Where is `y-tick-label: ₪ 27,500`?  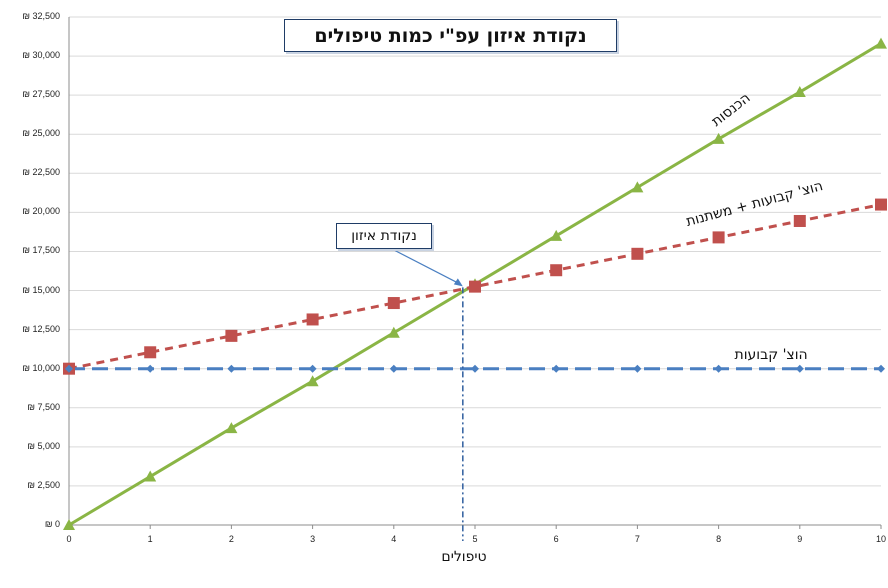
y-tick-label: ₪ 27,500 is located at coordinates (41, 94).